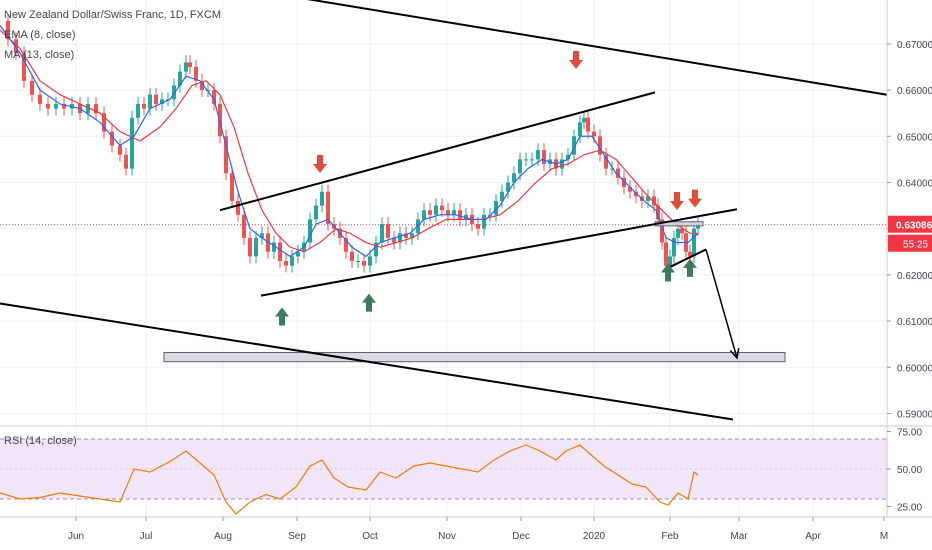 This screenshot has width=932, height=550. Describe the element at coordinates (914, 45) in the screenshot. I see `y-tick-label: 0.67000` at that location.